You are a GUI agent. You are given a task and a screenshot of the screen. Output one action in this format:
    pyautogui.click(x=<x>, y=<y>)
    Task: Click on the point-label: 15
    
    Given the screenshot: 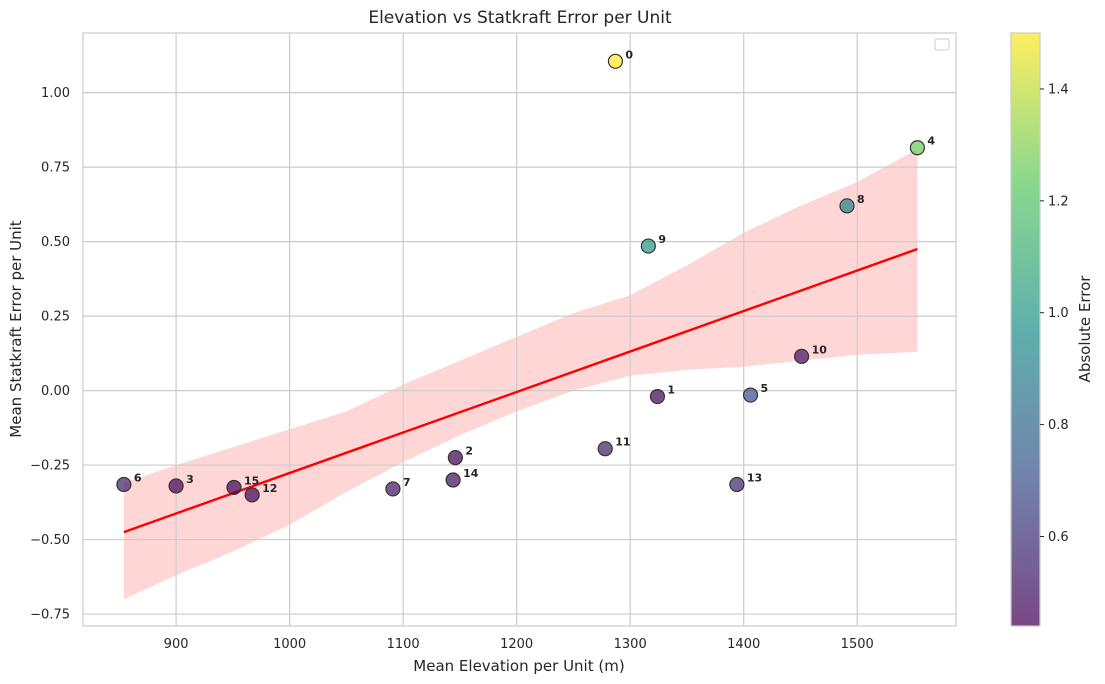 What is the action you would take?
    pyautogui.click(x=251, y=480)
    